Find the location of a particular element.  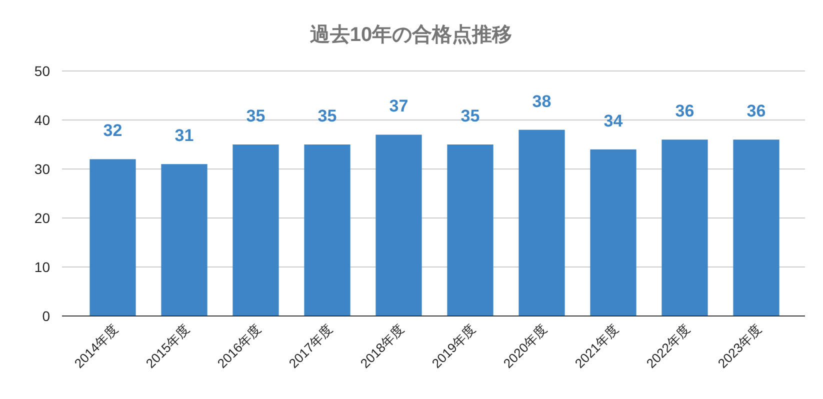

y-tick-label: 40 is located at coordinates (42, 120).